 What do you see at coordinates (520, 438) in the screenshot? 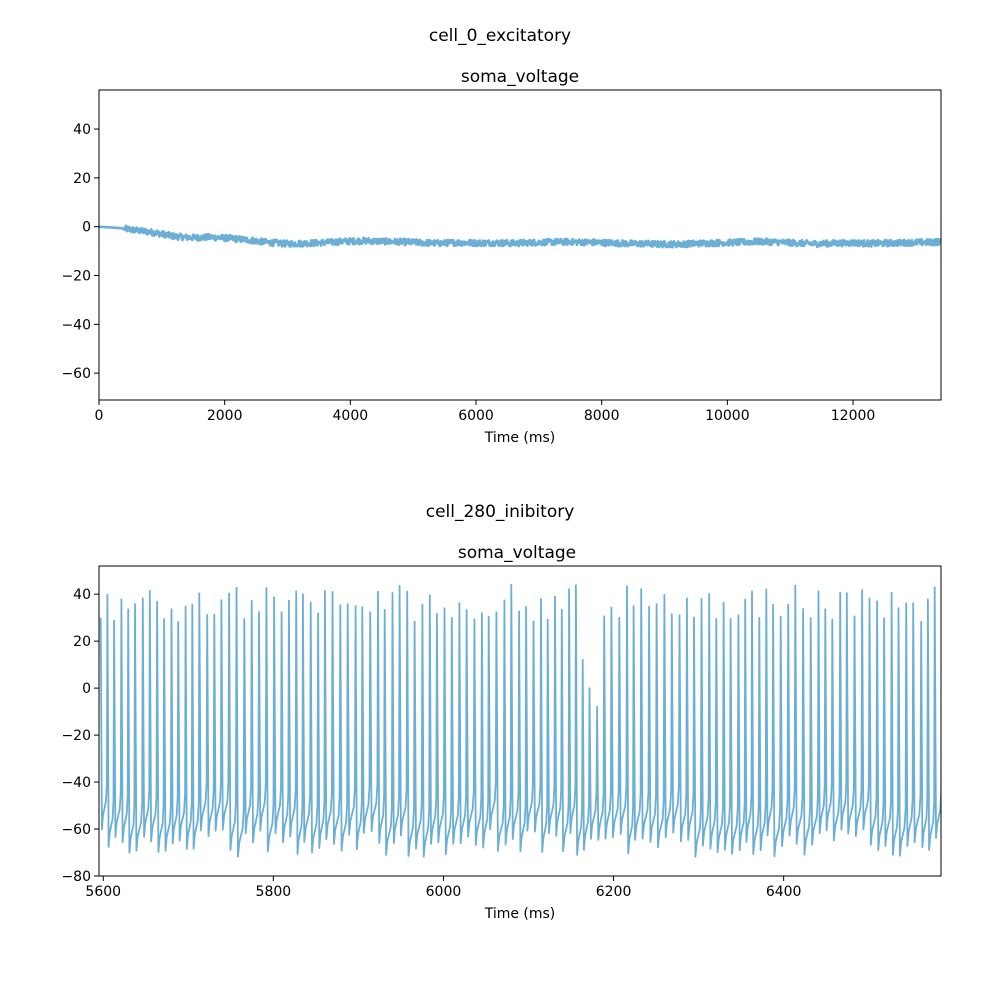
I see `panel-1-x-axis-label: Time (ms)` at bounding box center [520, 438].